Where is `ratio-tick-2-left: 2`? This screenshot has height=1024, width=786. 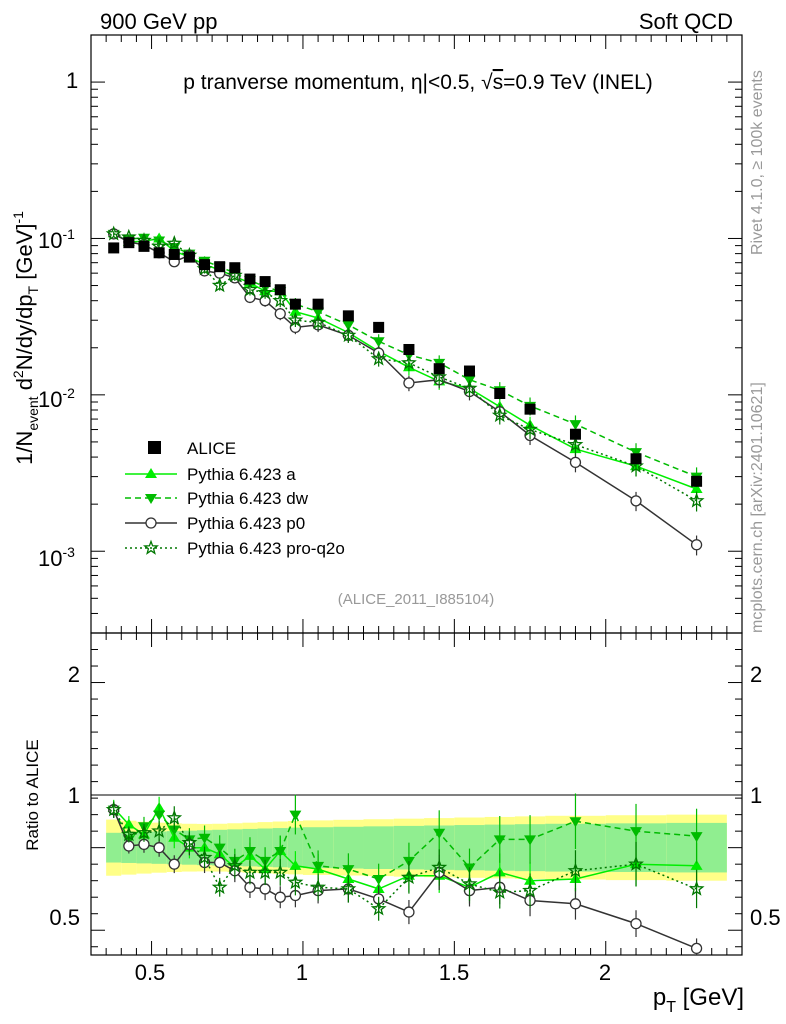
ratio-tick-2-left: 2 is located at coordinates (74, 674).